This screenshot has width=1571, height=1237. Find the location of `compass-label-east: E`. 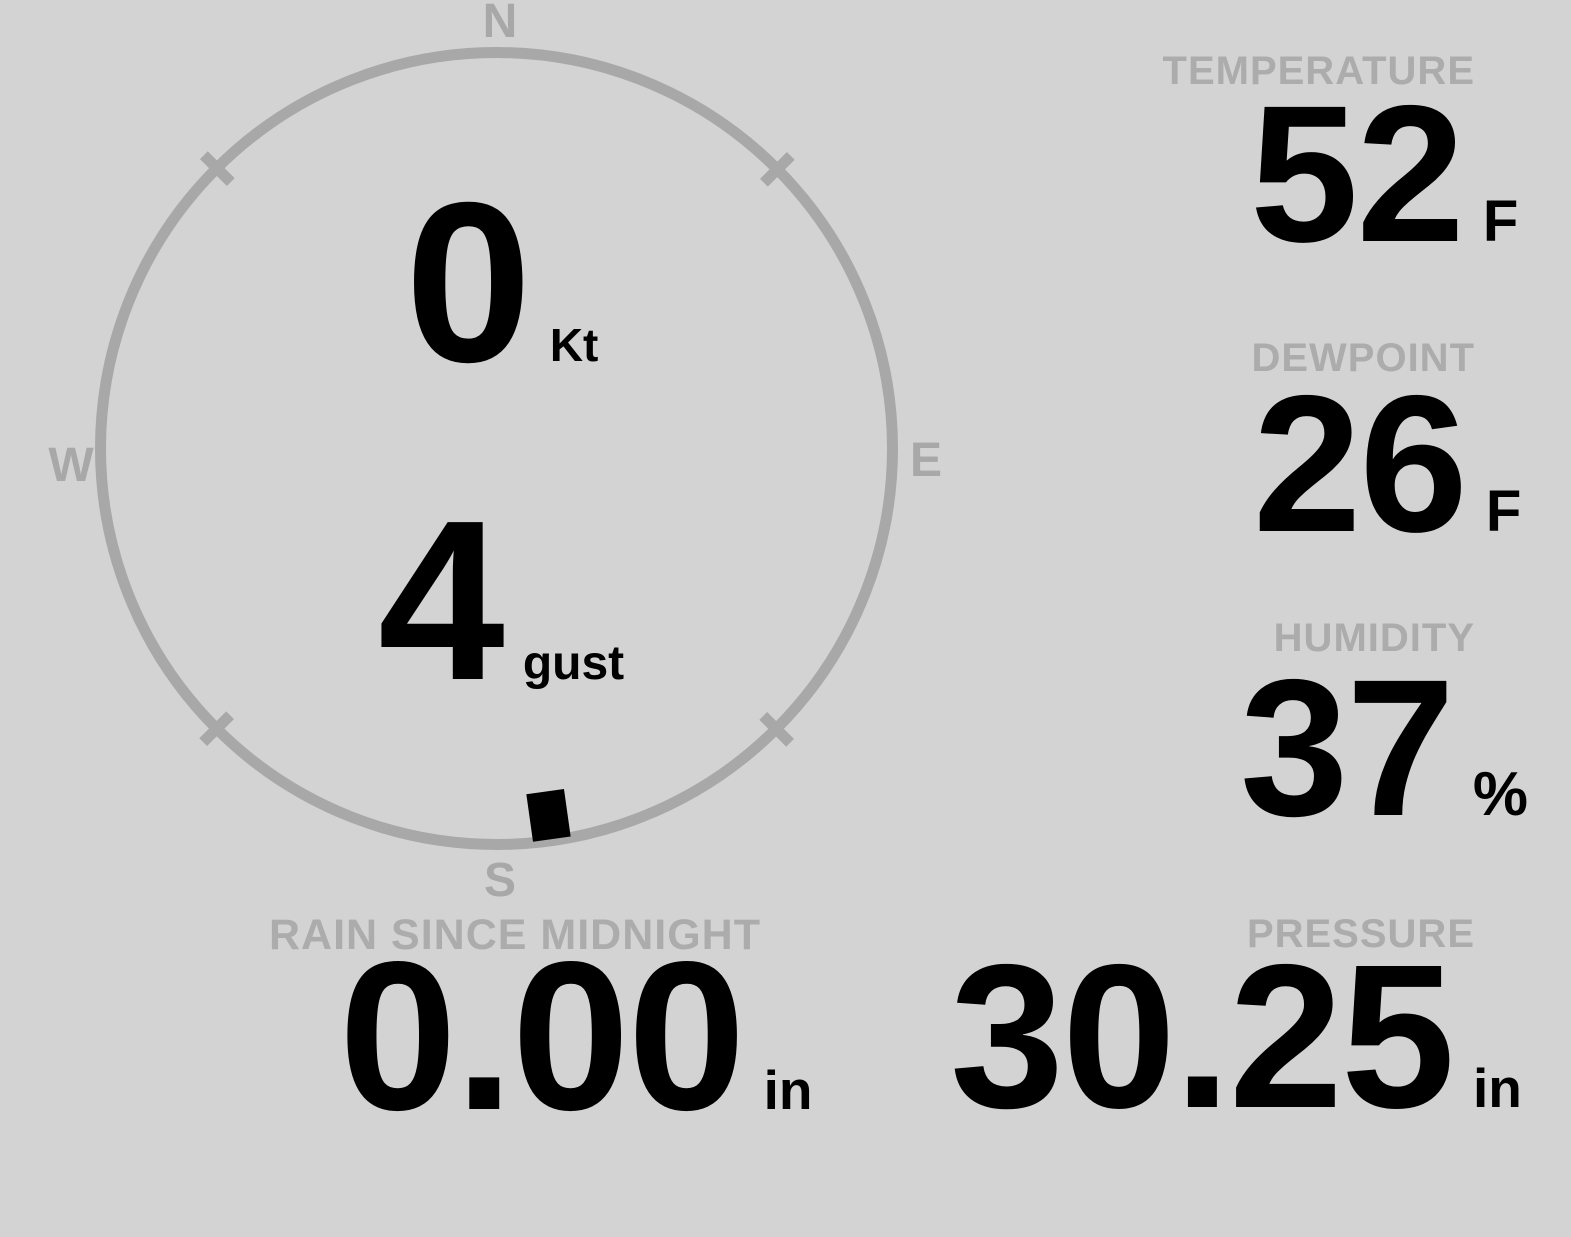

compass-label-east: E is located at coordinates (926, 460).